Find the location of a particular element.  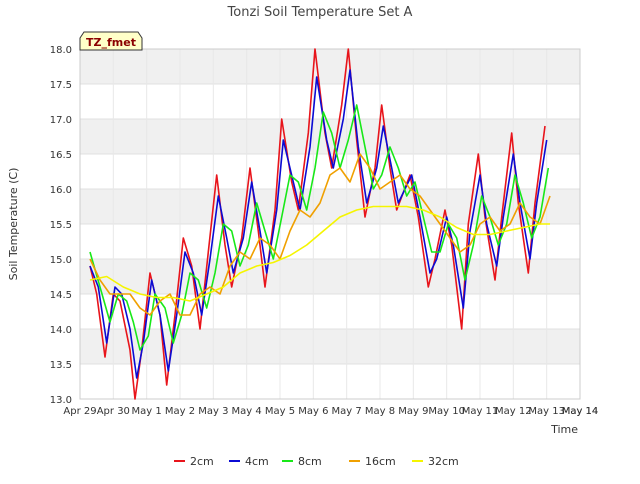

x-tick-label: May 11 is located at coordinates (480, 411).